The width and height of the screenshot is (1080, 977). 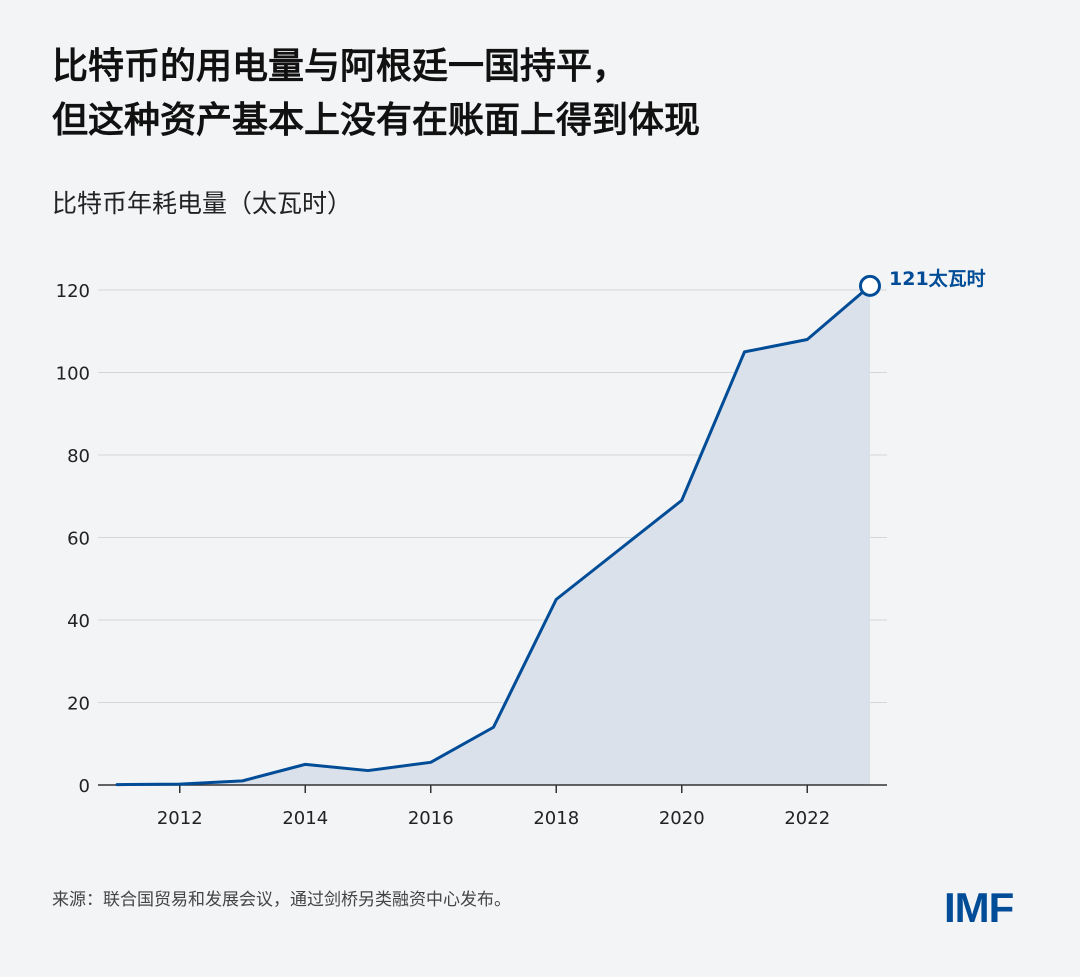 What do you see at coordinates (376, 120) in the screenshot?
I see `title-line-2: 但这种资产基本上没有在账面上得到体现` at bounding box center [376, 120].